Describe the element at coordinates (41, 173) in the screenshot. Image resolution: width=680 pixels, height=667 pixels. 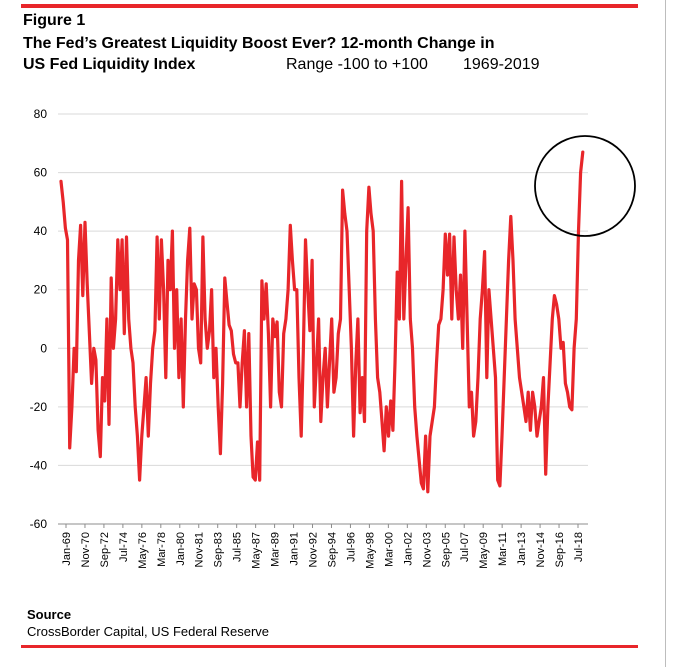
I see `y-tick-label: 60` at that location.